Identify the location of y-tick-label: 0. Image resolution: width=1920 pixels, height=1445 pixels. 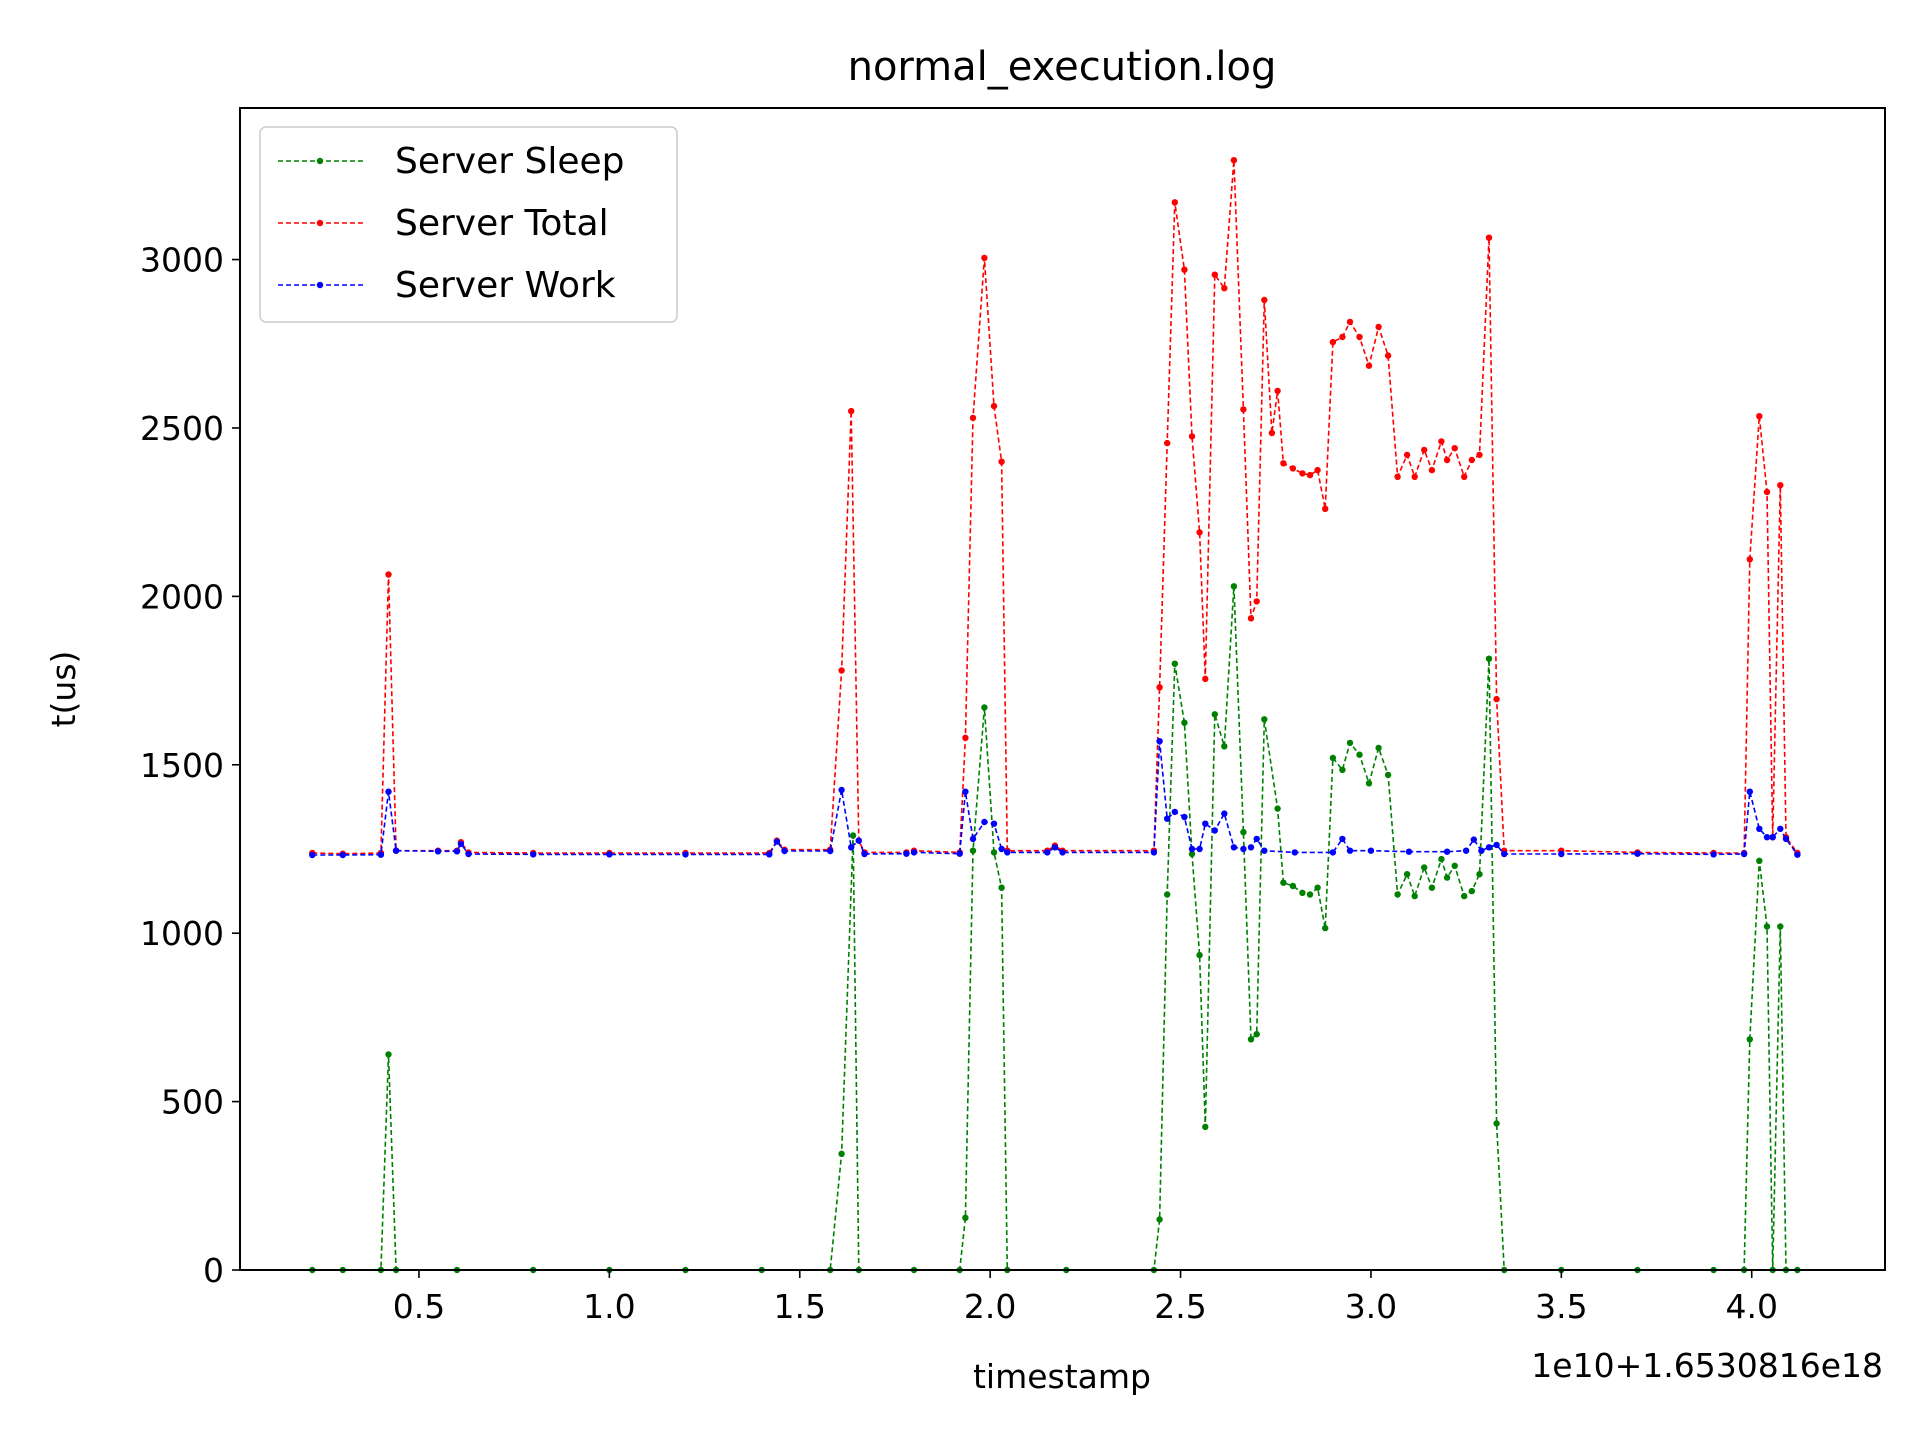
(213, 1270).